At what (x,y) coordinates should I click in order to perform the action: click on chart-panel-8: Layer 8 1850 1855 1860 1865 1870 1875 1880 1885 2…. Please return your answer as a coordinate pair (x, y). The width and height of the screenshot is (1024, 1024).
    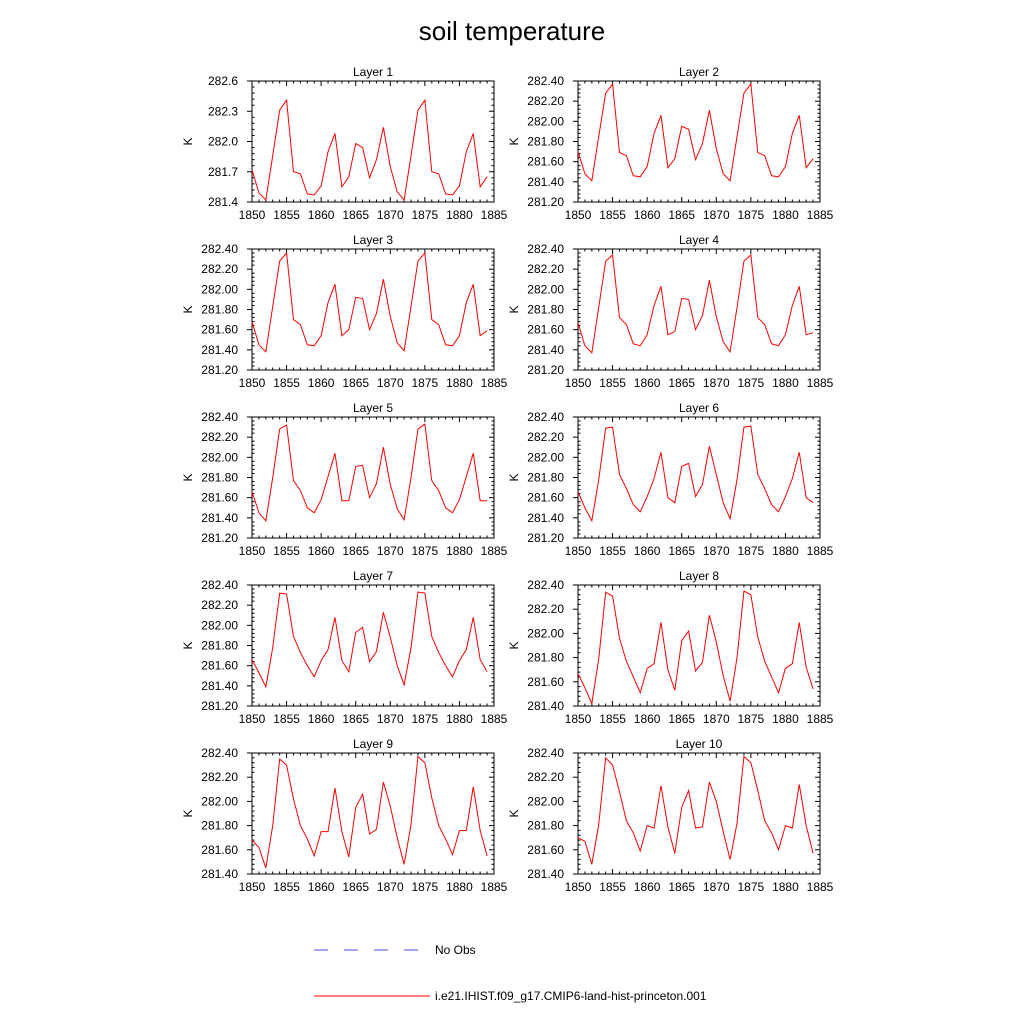
    Looking at the image, I should click on (670, 647).